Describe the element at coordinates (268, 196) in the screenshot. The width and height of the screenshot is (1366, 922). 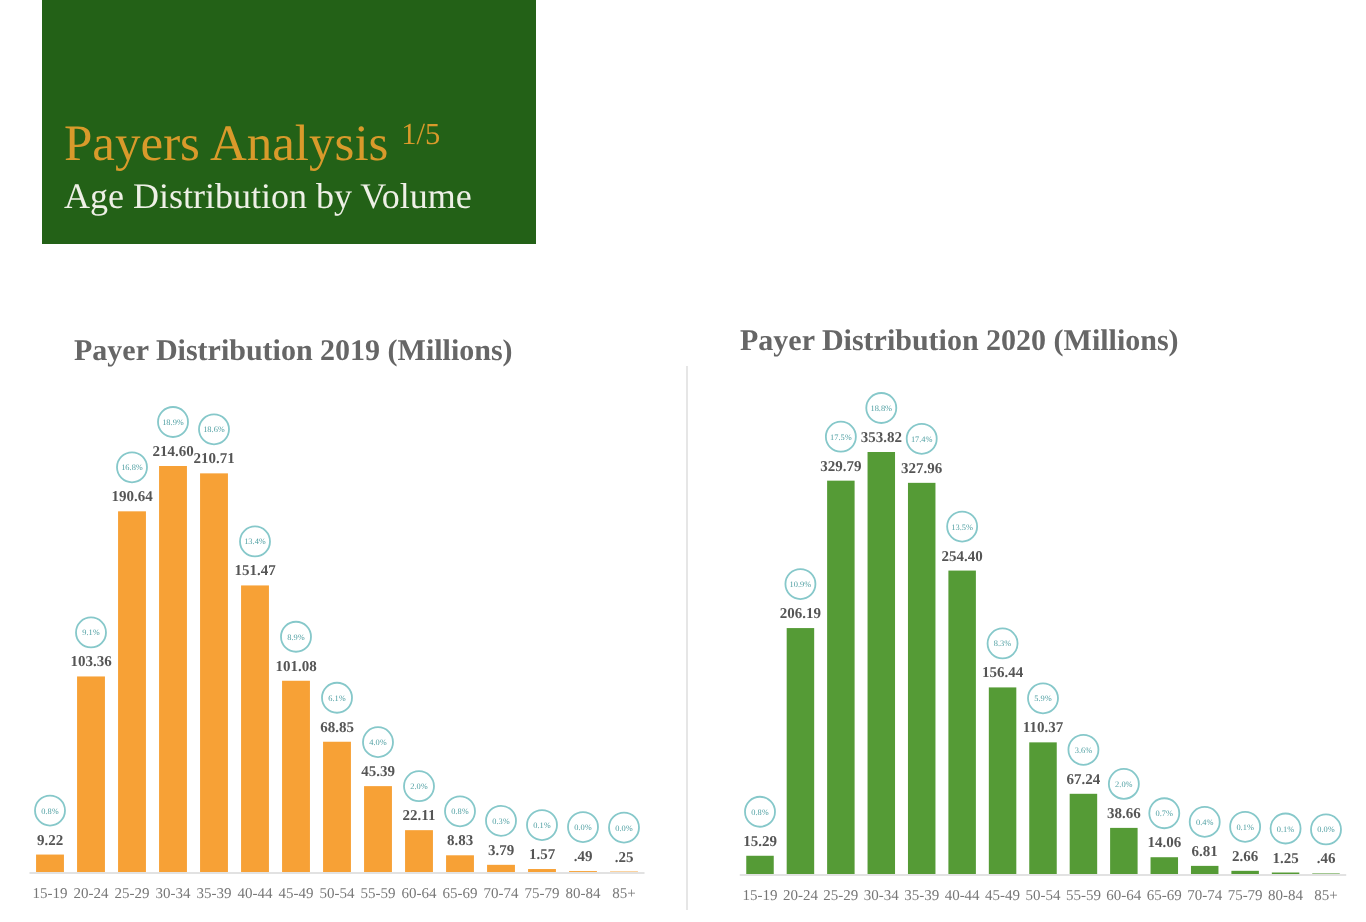
I see `text: Age Distribution by Volume` at that location.